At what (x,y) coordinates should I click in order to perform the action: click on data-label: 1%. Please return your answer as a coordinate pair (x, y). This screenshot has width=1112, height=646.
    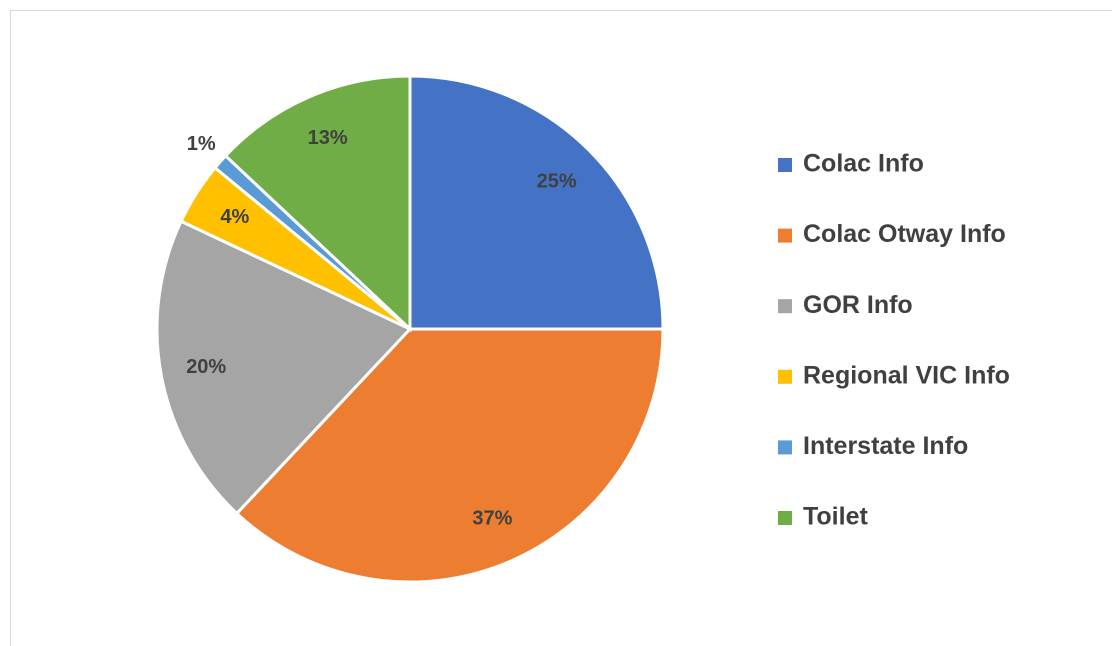
    Looking at the image, I should click on (201, 144).